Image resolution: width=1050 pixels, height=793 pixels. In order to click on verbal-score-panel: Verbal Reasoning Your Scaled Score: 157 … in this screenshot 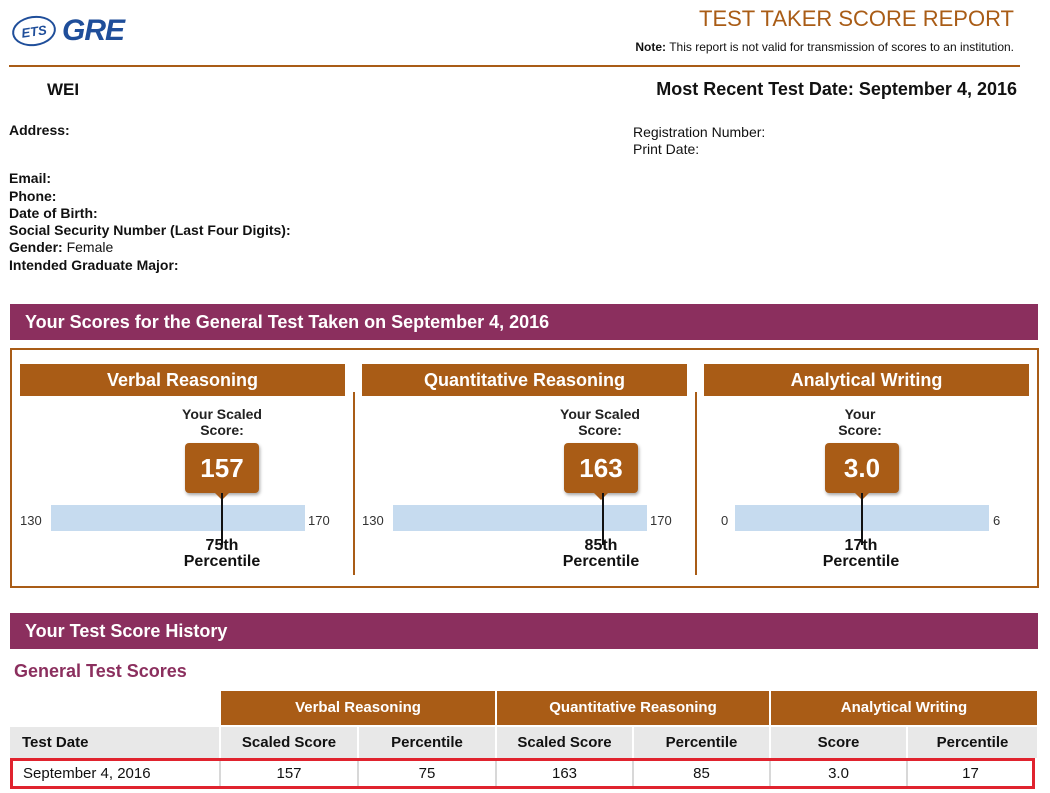, I will do `click(182, 468)`.